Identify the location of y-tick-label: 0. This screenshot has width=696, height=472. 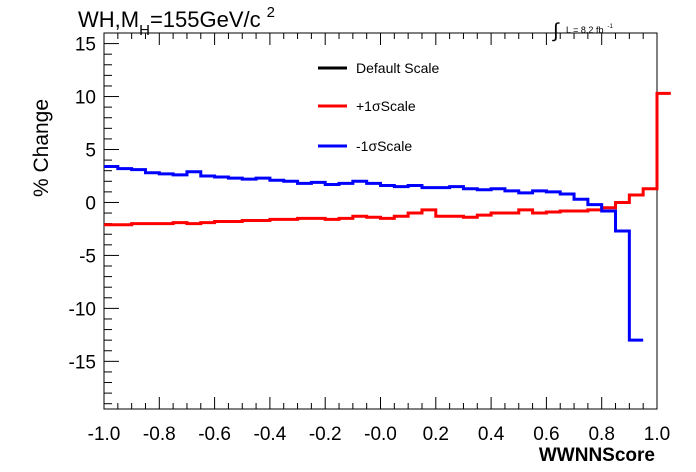
(90, 203).